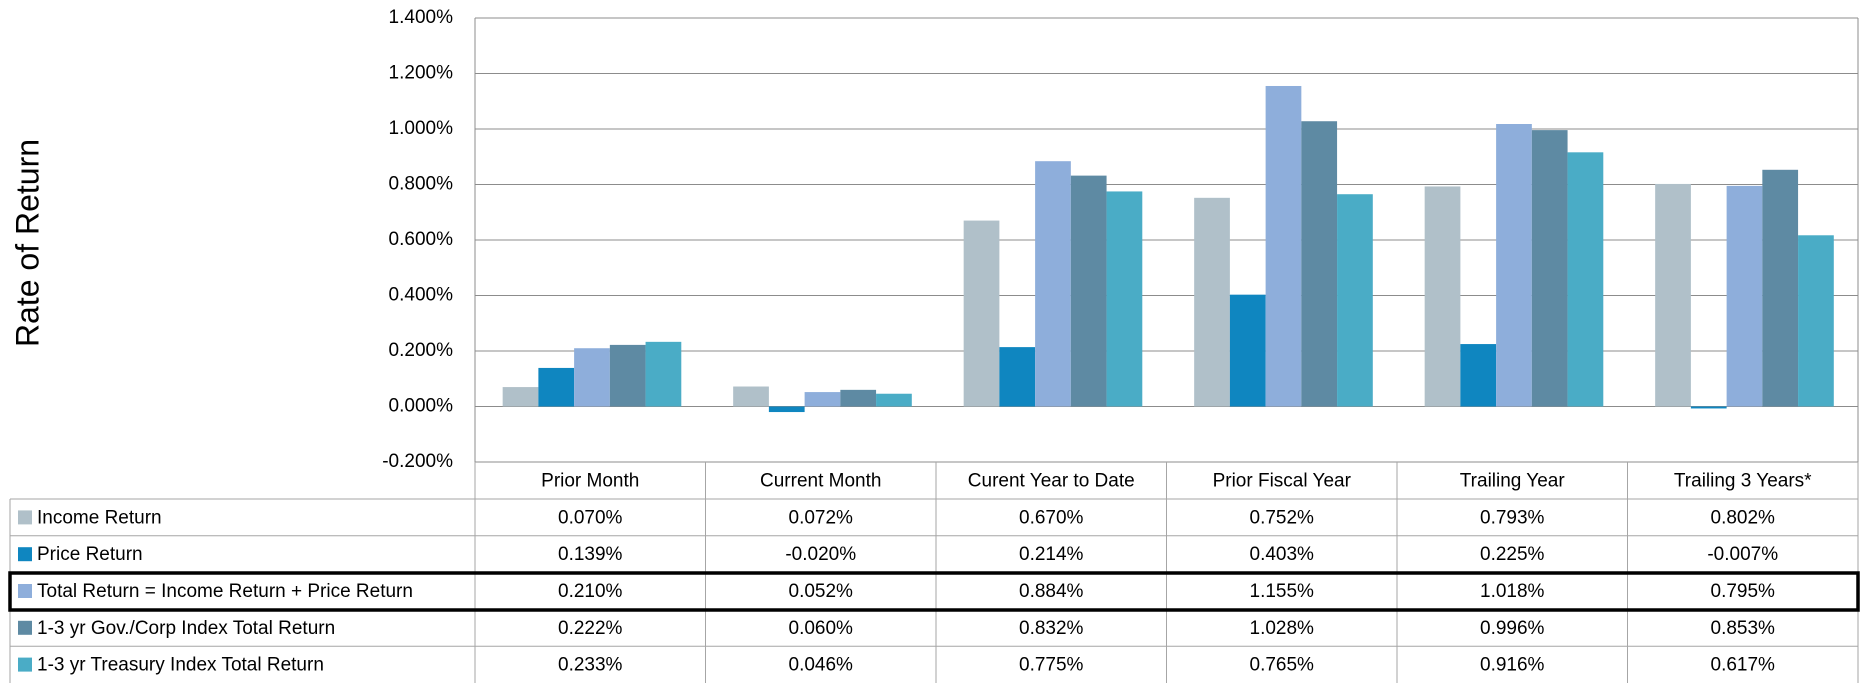 The image size is (1862, 683). I want to click on y-tick-label: 0.600%, so click(421, 239).